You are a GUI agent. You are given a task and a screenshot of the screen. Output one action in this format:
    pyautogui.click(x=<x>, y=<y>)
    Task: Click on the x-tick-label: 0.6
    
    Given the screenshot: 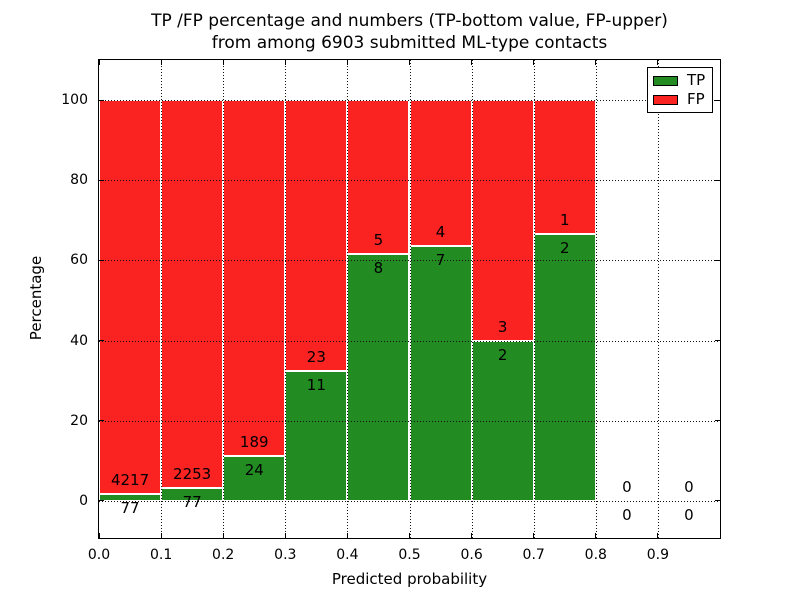 What is the action you would take?
    pyautogui.click(x=471, y=555)
    